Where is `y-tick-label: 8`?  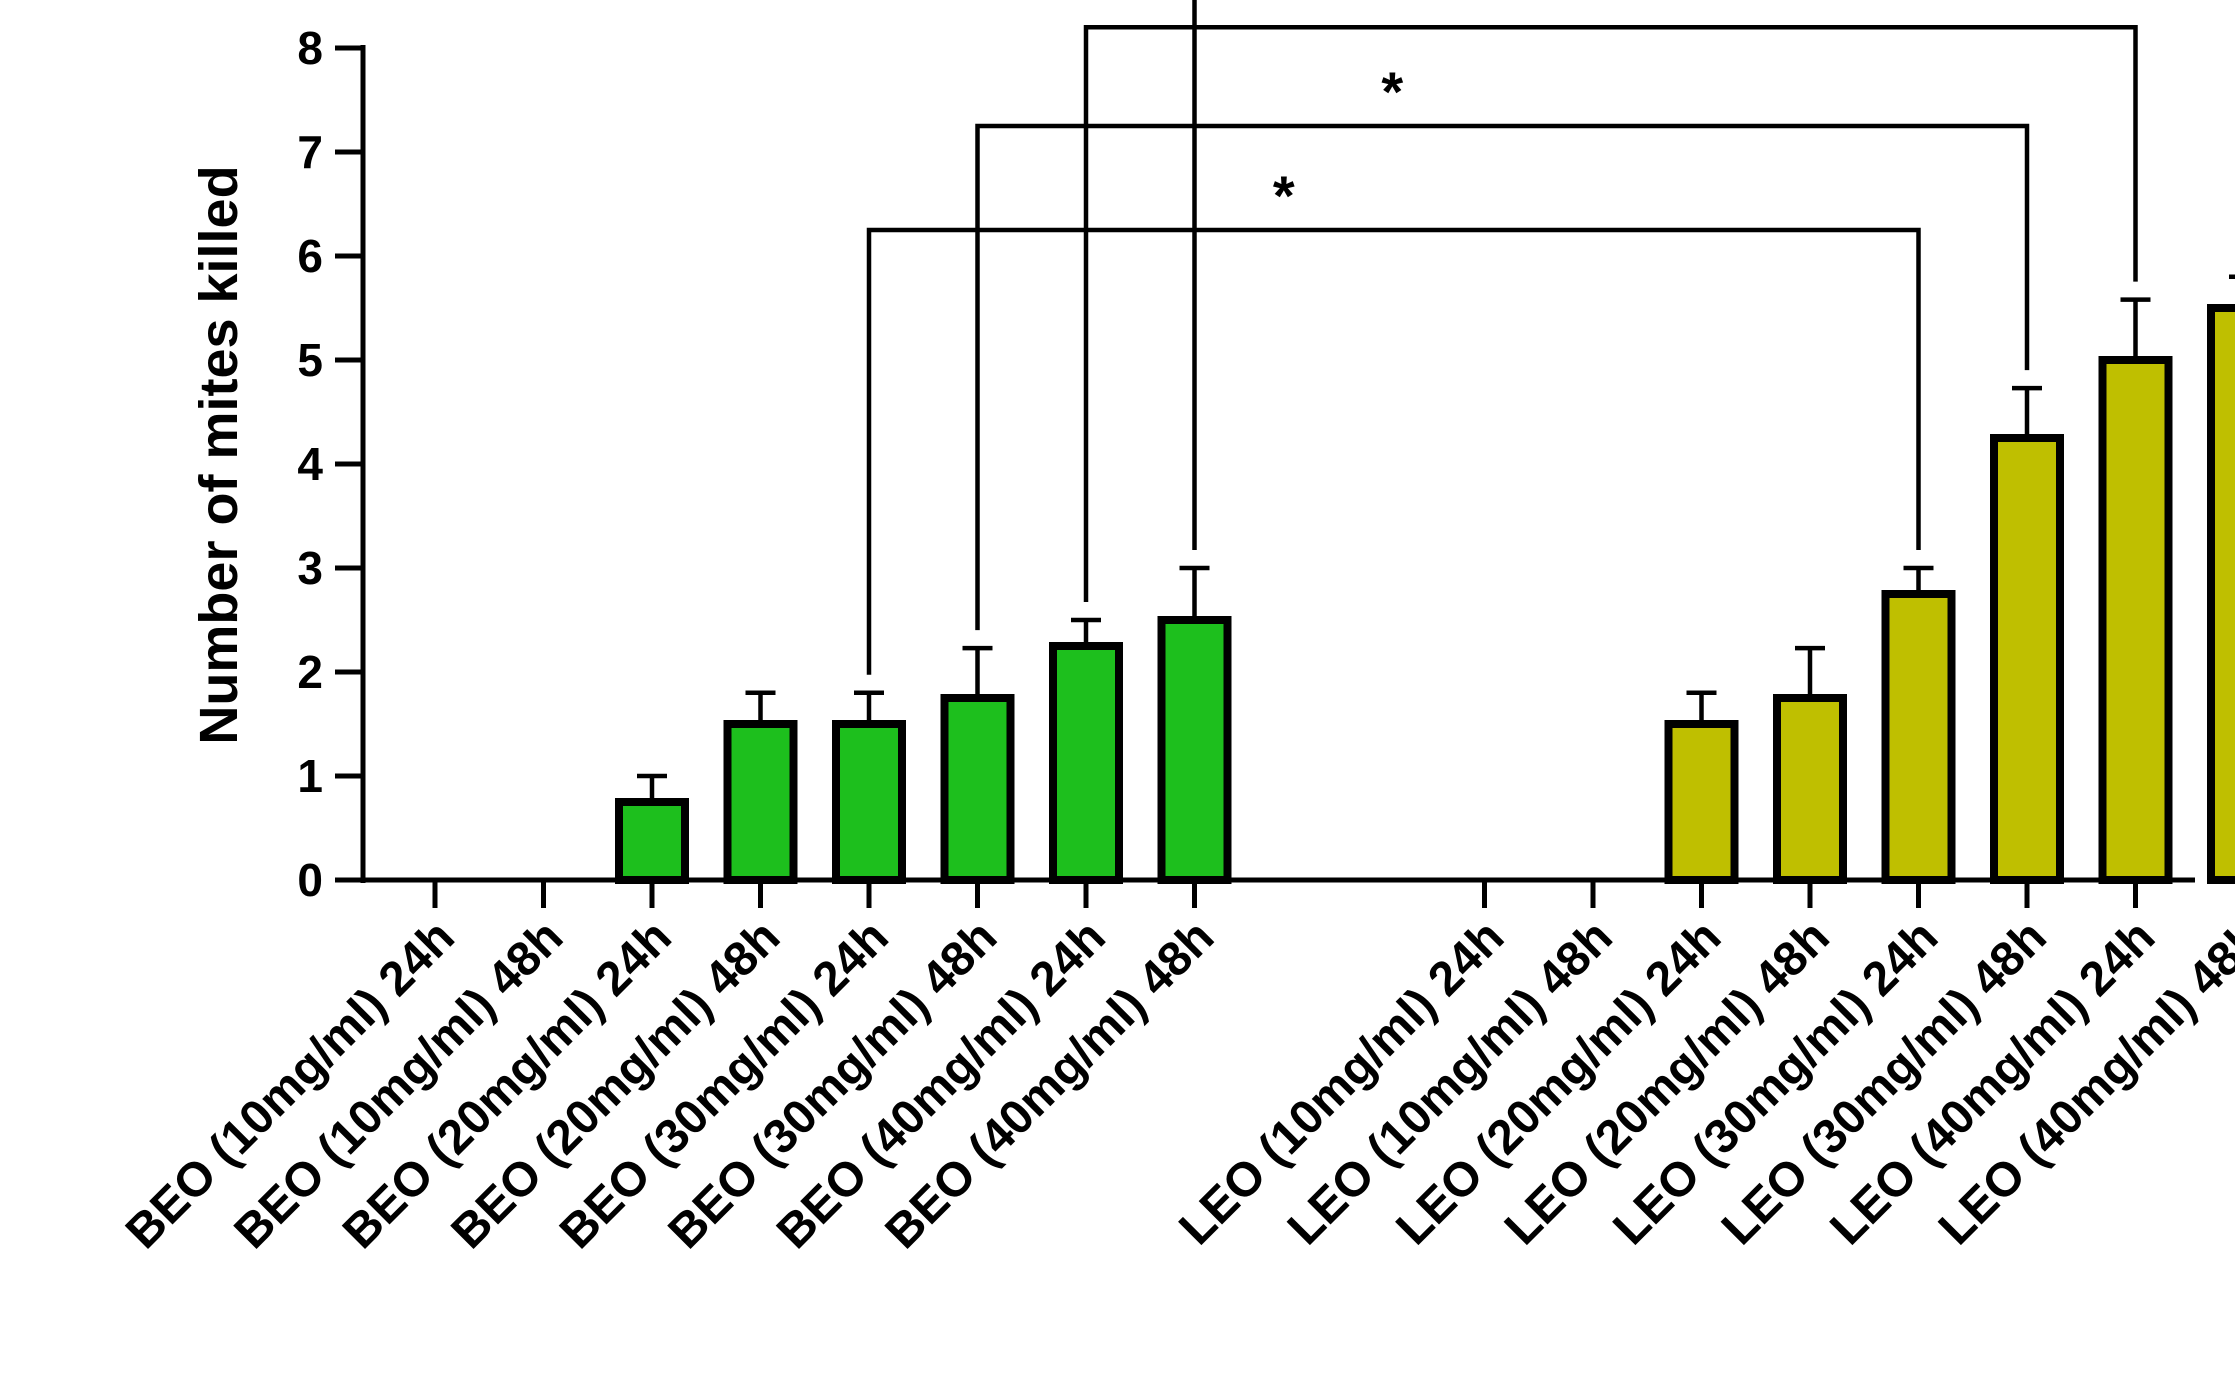
y-tick-label: 8 is located at coordinates (310, 48).